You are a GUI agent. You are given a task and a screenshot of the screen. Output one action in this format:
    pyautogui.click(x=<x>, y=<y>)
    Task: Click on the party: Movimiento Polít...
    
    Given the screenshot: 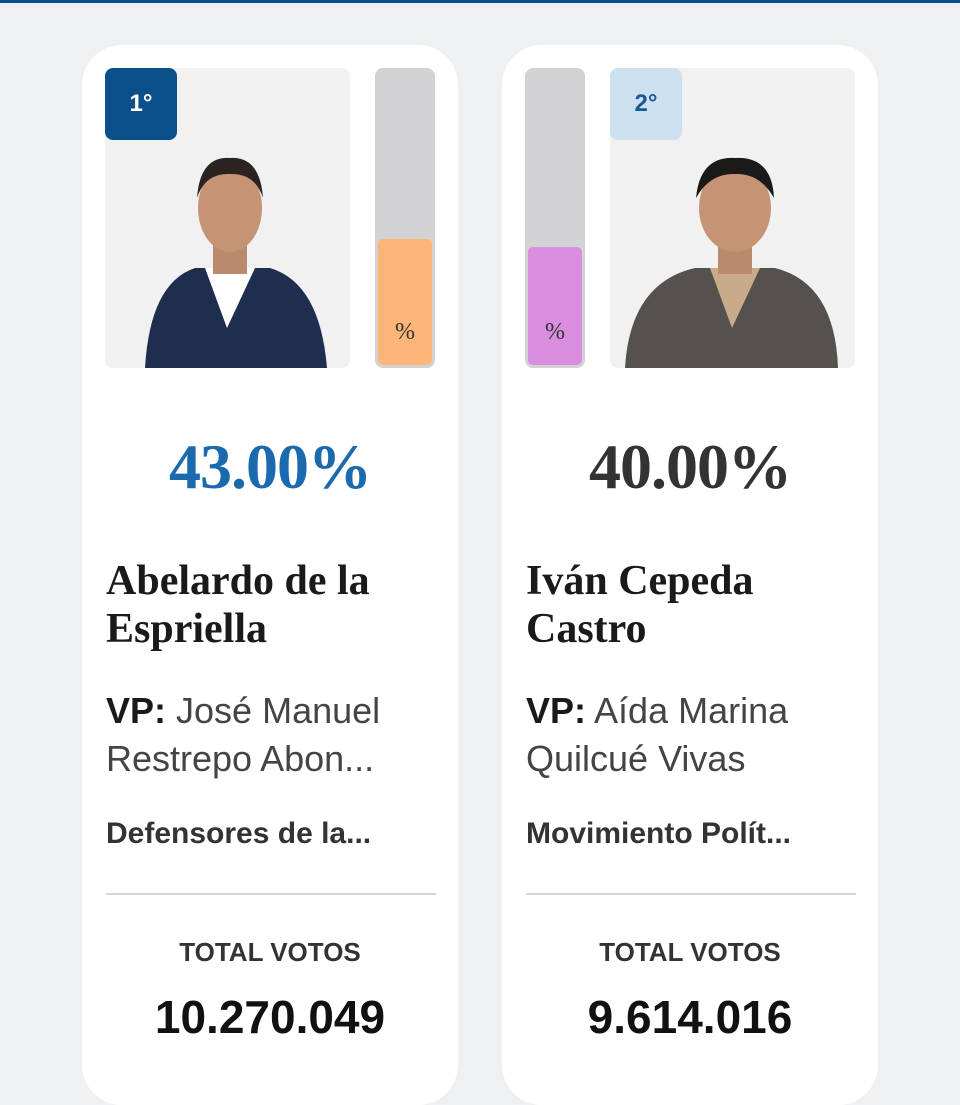 What is the action you would take?
    pyautogui.click(x=659, y=833)
    